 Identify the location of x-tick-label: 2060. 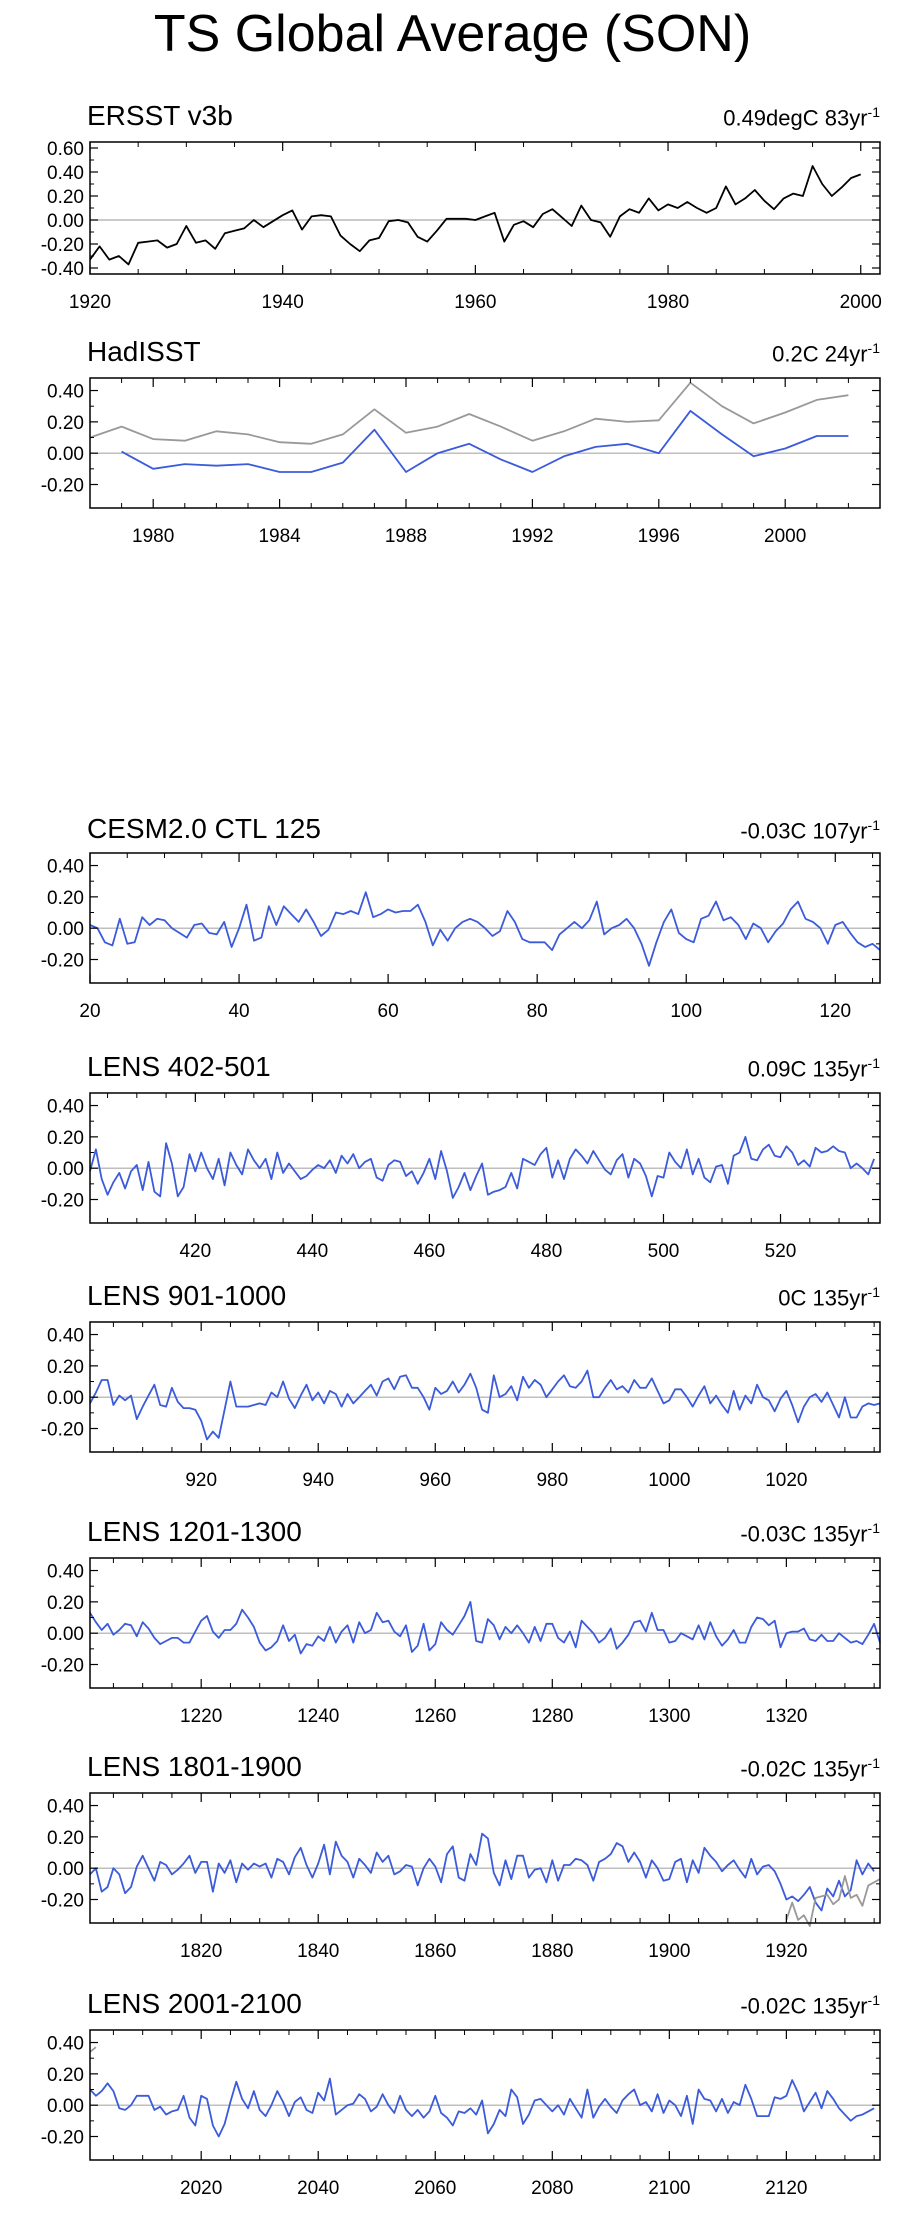
(435, 2188).